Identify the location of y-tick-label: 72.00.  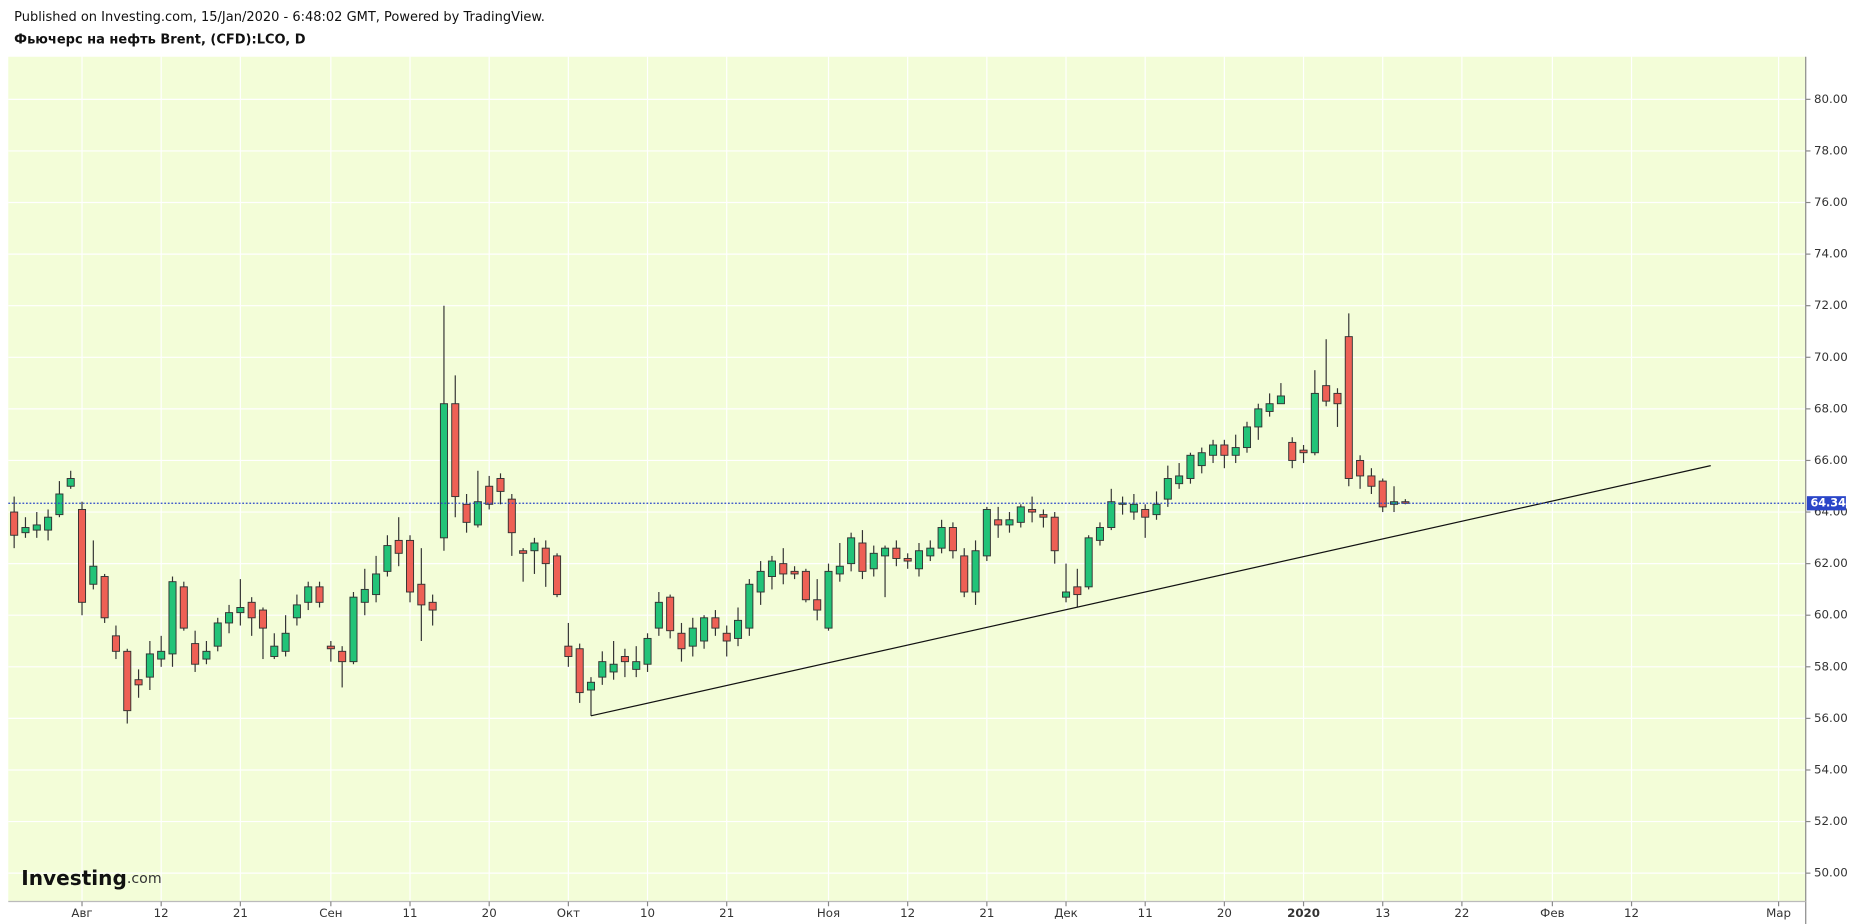
(1831, 305).